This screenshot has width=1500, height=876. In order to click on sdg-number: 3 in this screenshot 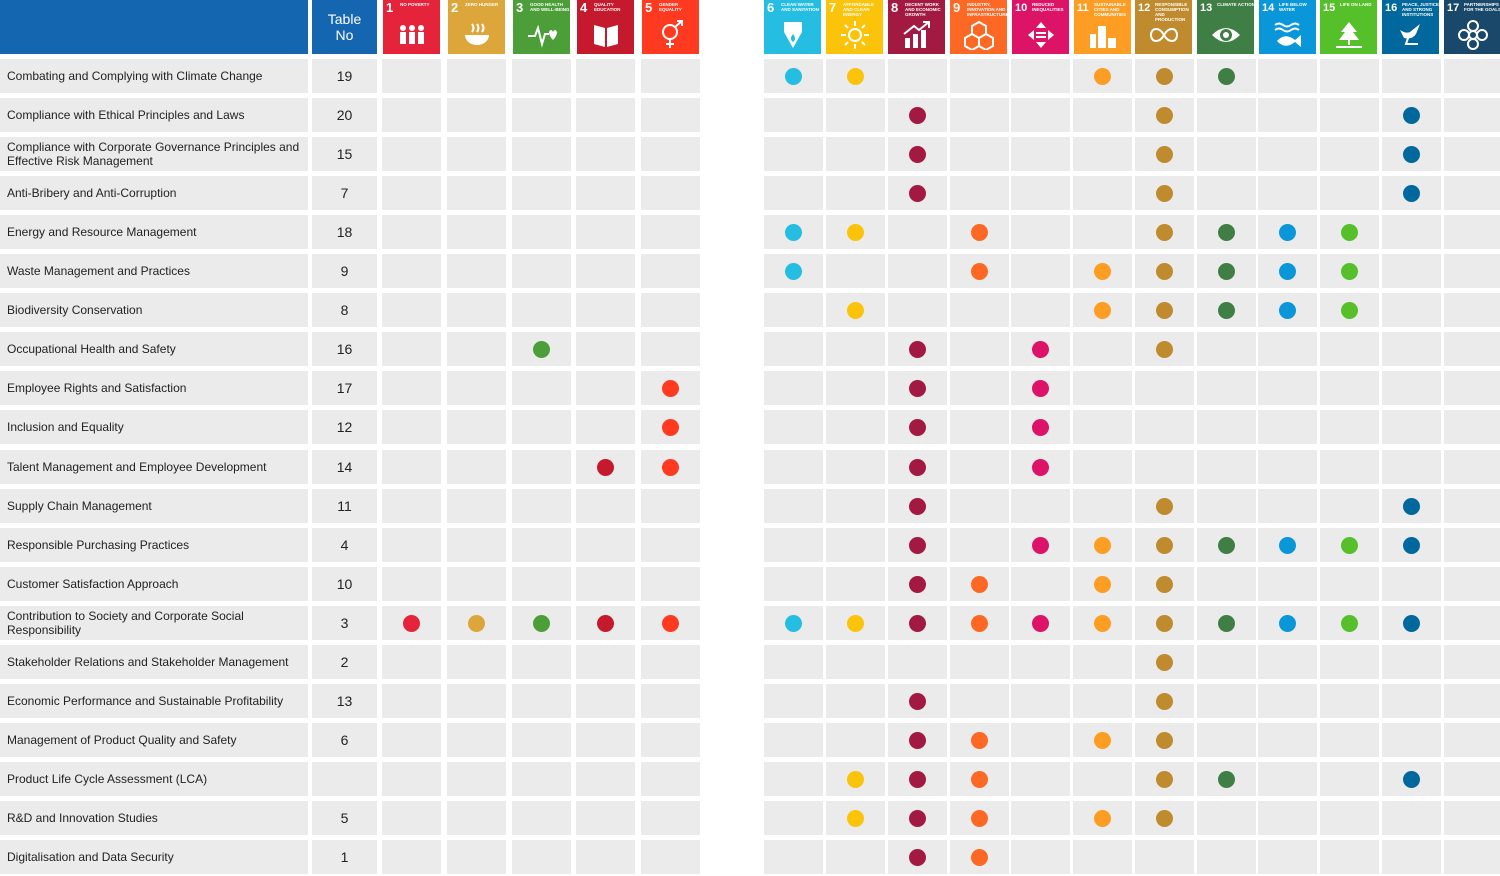, I will do `click(520, 7)`.